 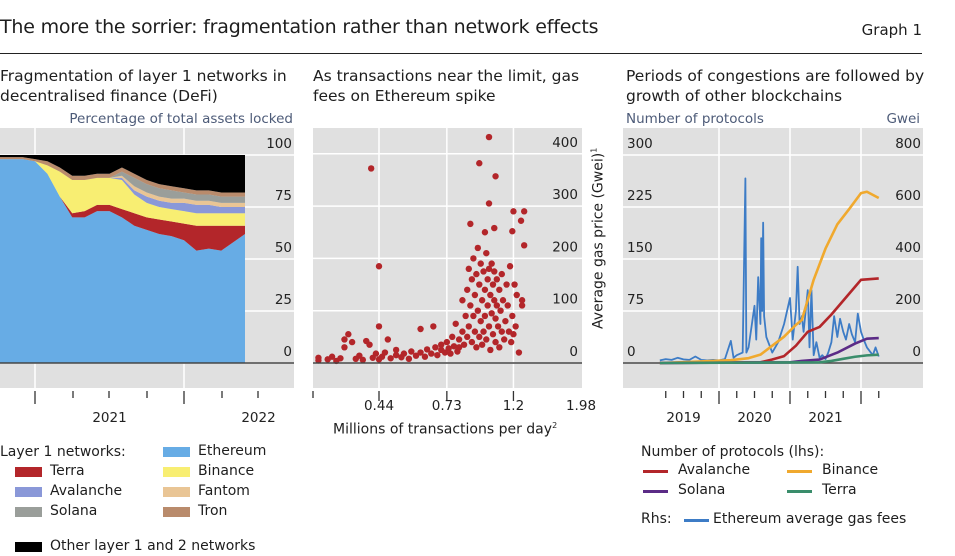 What do you see at coordinates (176, 452) in the screenshot?
I see `legend-swatch-ethereum` at bounding box center [176, 452].